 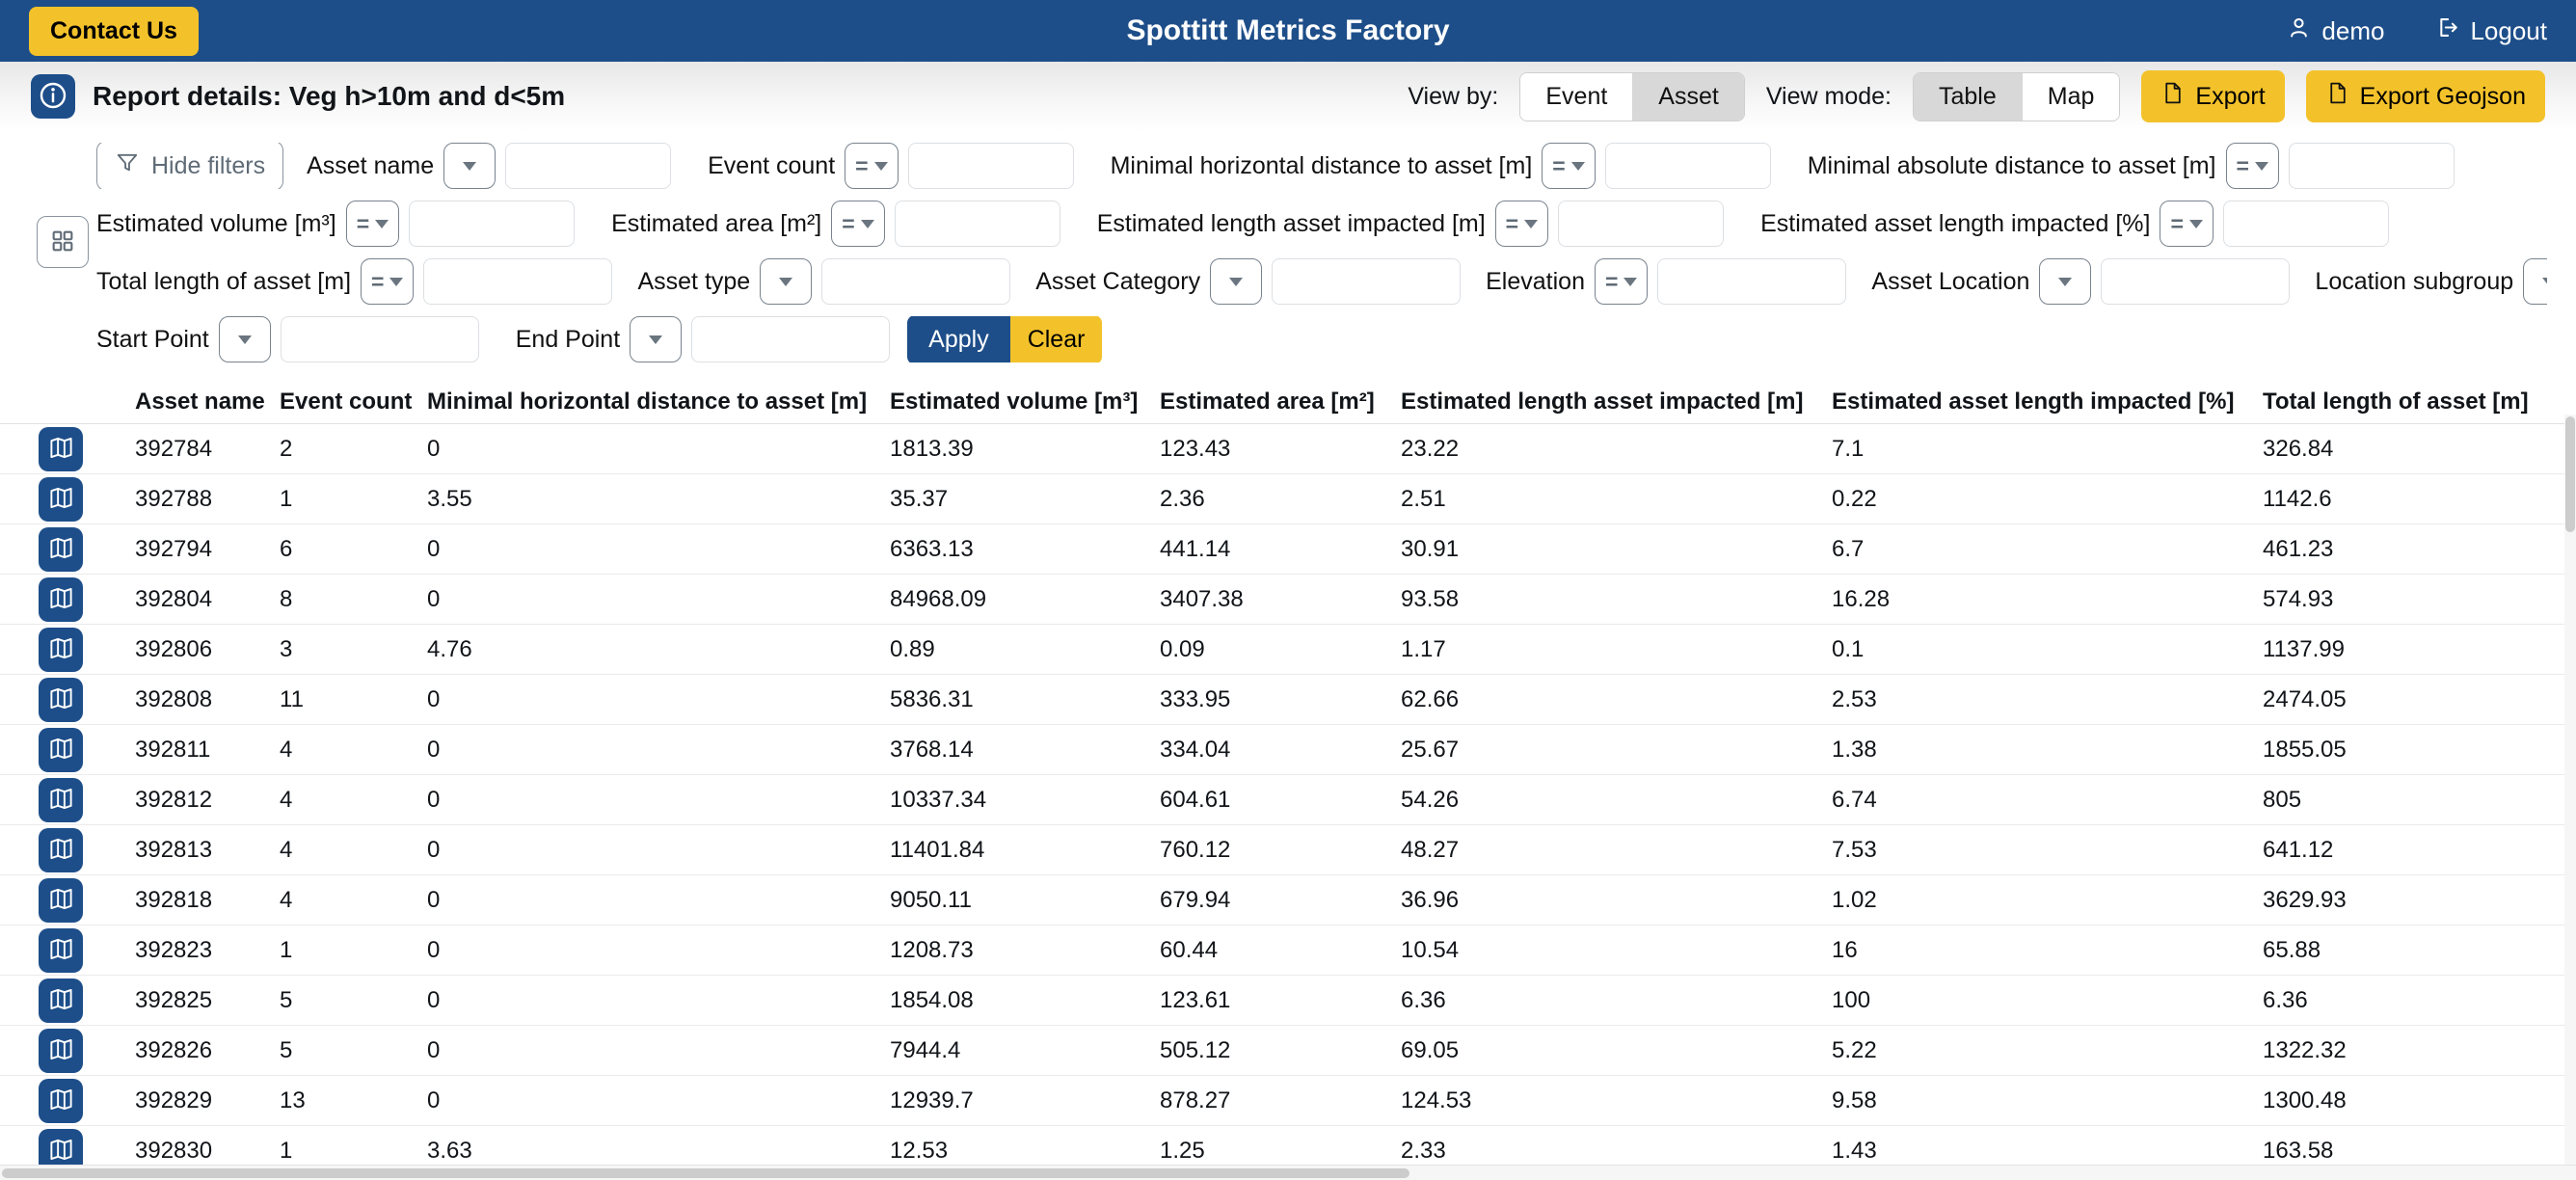 I want to click on export-button: Export, so click(x=2213, y=96).